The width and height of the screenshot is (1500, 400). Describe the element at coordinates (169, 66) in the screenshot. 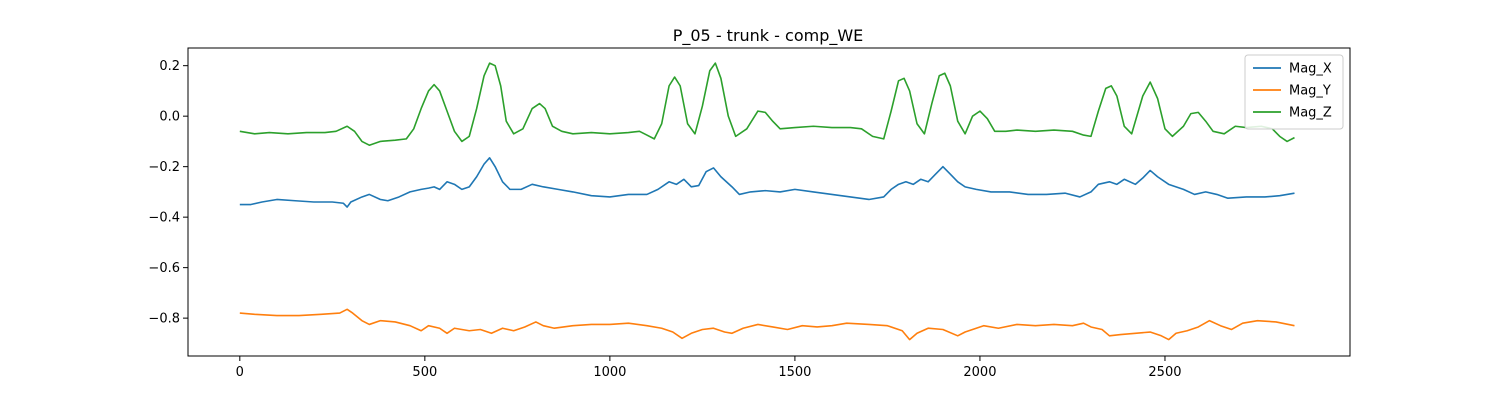

I see `y-tick-label: 0.2` at that location.